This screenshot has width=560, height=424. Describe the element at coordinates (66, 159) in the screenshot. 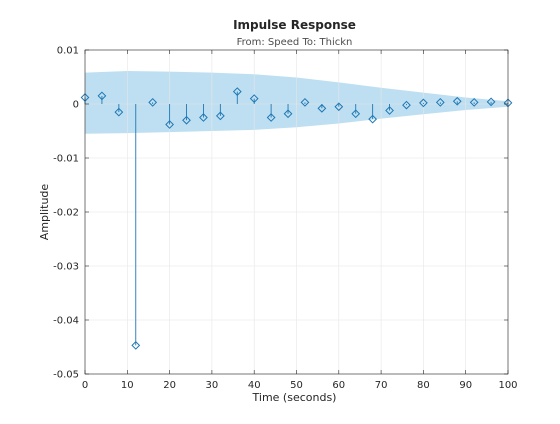

I see `y-tick-label: -0.01` at that location.